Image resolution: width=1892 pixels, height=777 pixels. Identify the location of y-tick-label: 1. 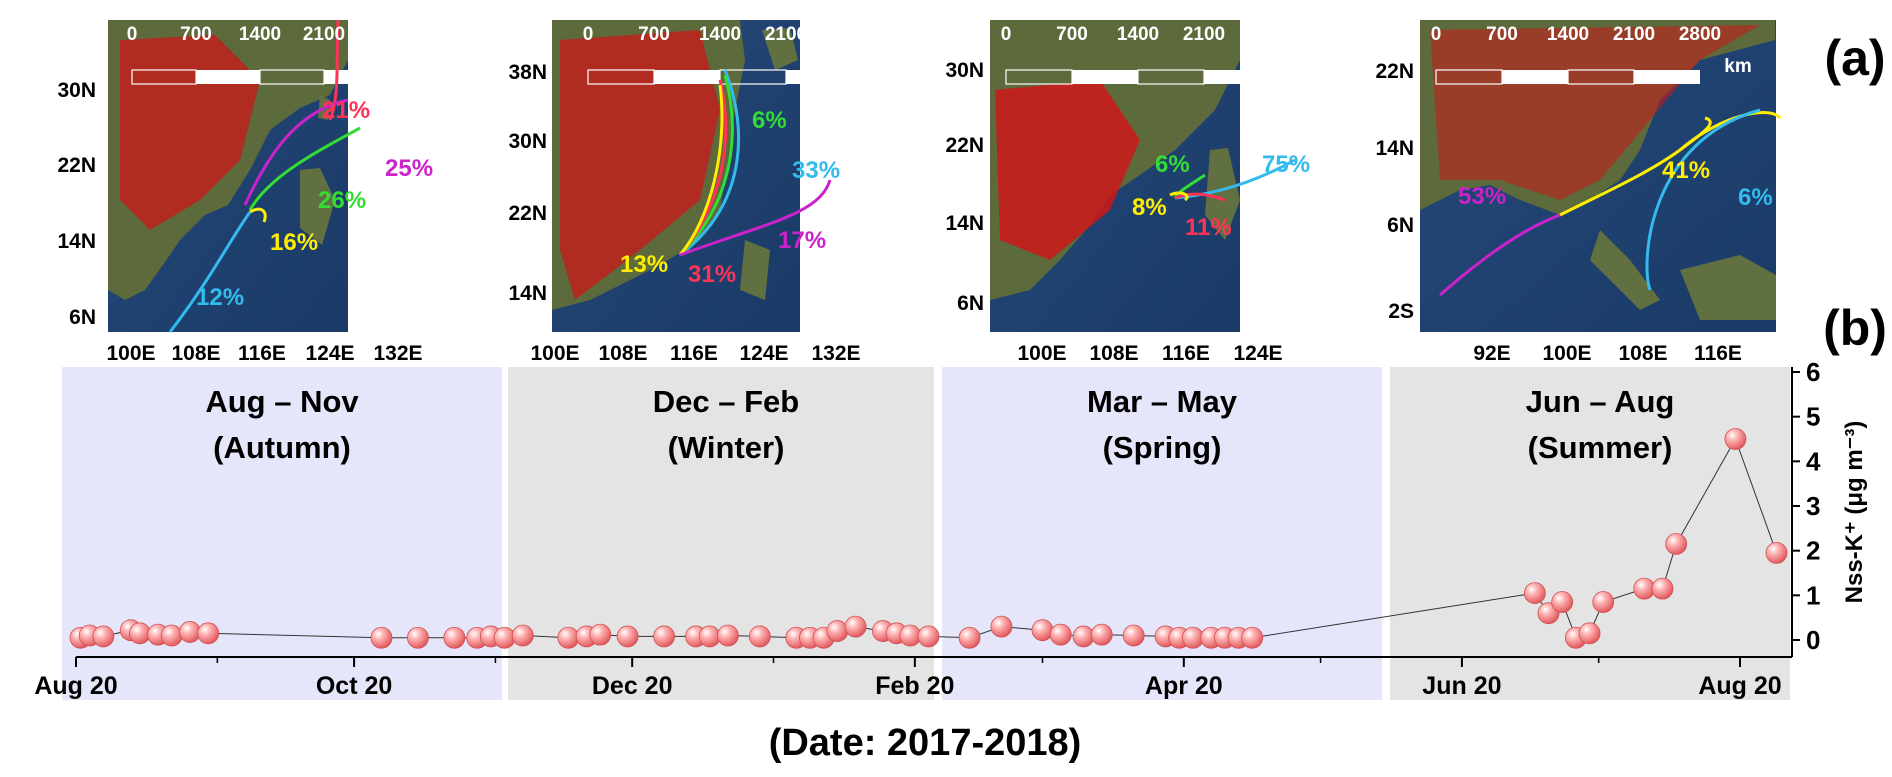
(1813, 595).